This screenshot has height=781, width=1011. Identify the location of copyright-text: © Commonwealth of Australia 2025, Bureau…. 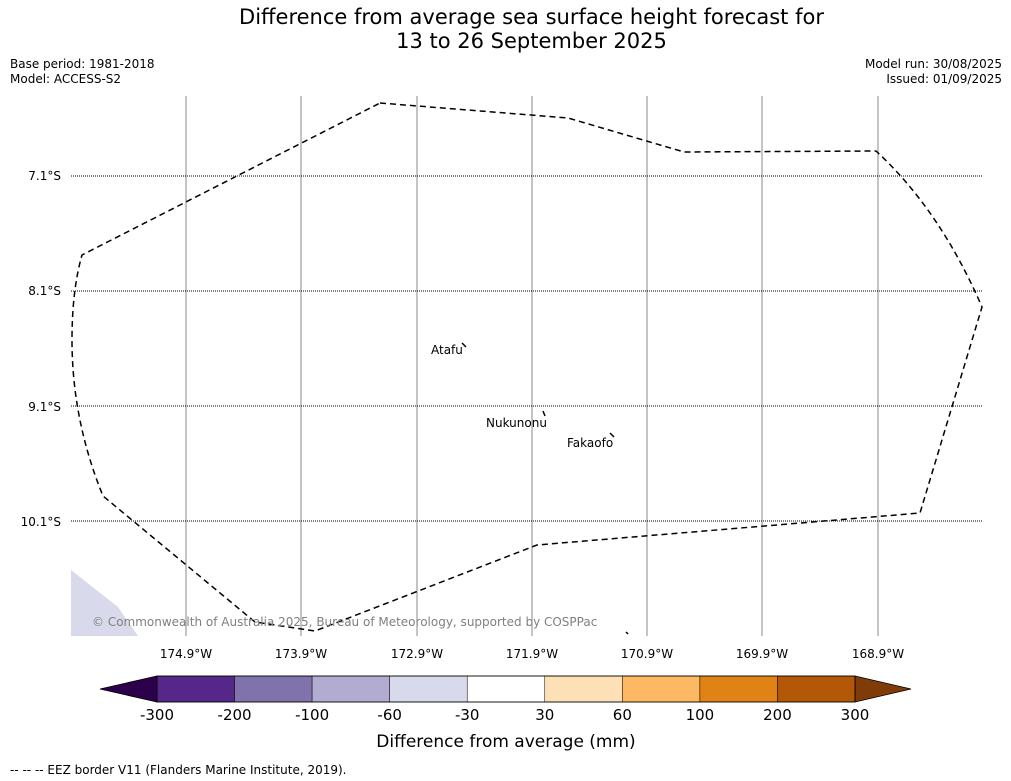
(344, 622).